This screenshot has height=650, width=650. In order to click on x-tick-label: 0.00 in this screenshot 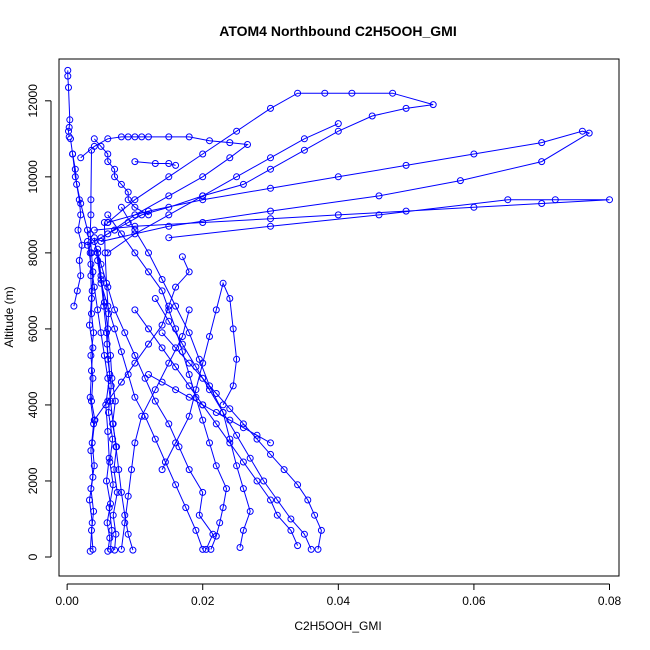, I will do `click(67, 601)`.